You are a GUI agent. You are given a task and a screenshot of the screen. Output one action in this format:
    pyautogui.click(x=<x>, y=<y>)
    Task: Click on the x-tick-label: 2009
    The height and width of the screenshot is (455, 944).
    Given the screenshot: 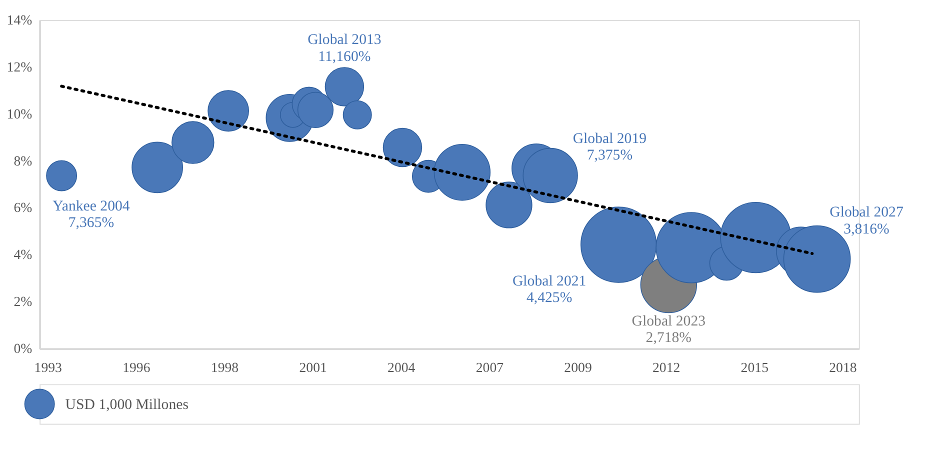 What is the action you would take?
    pyautogui.click(x=578, y=367)
    